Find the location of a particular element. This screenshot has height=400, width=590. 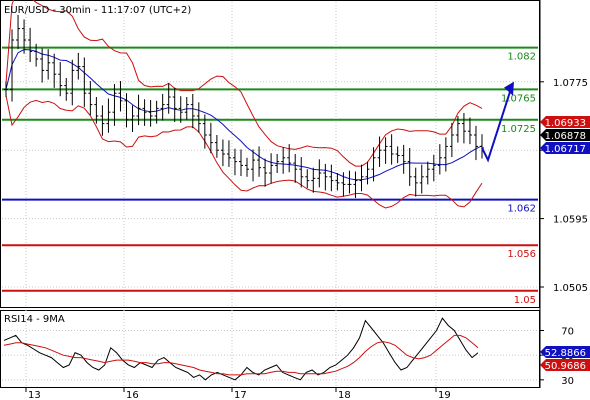

main-chart-title: EUR/USD - 30min - 11:17:07 (UTC+2) is located at coordinates (97, 10).